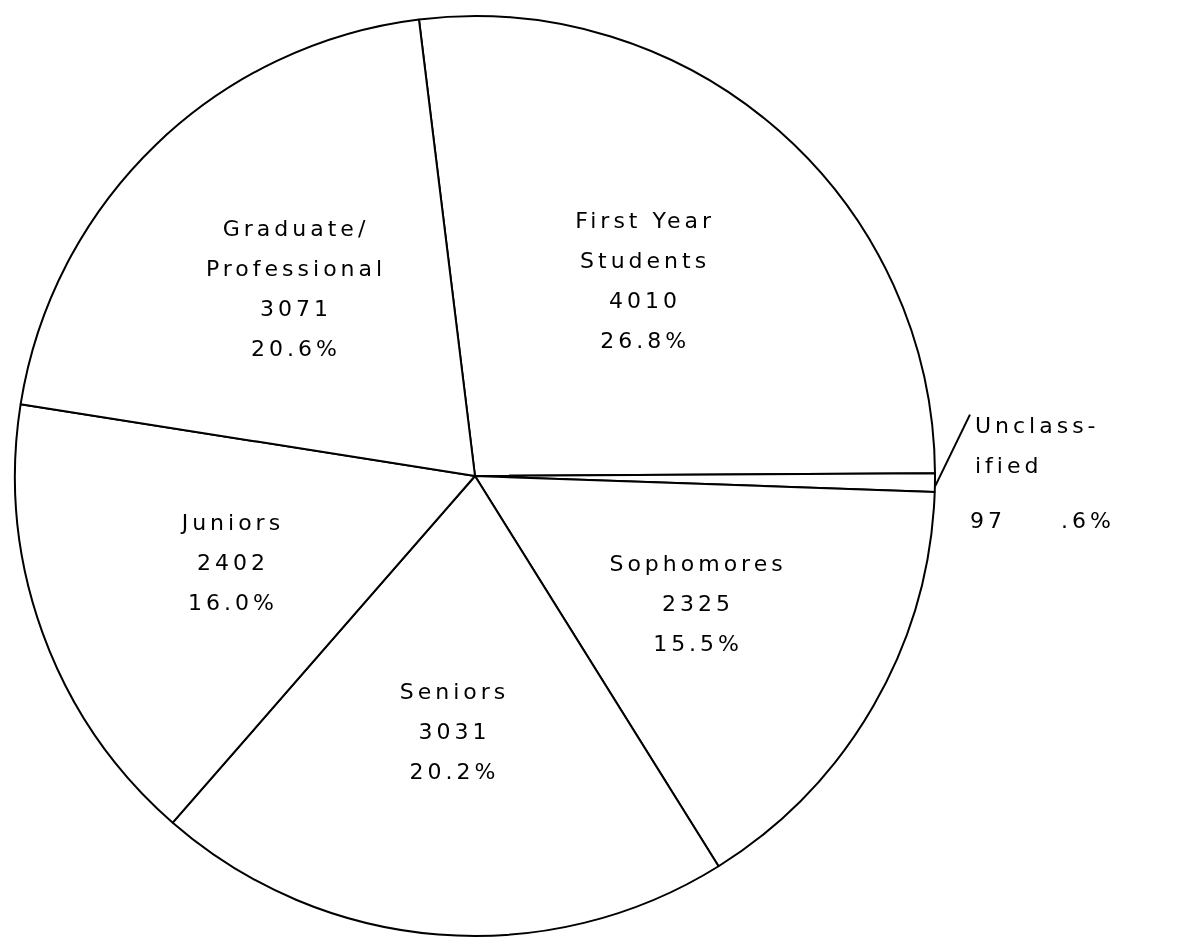 This screenshot has height=952, width=1197. Describe the element at coordinates (698, 563) in the screenshot. I see `slice-label: Sophomores` at that location.